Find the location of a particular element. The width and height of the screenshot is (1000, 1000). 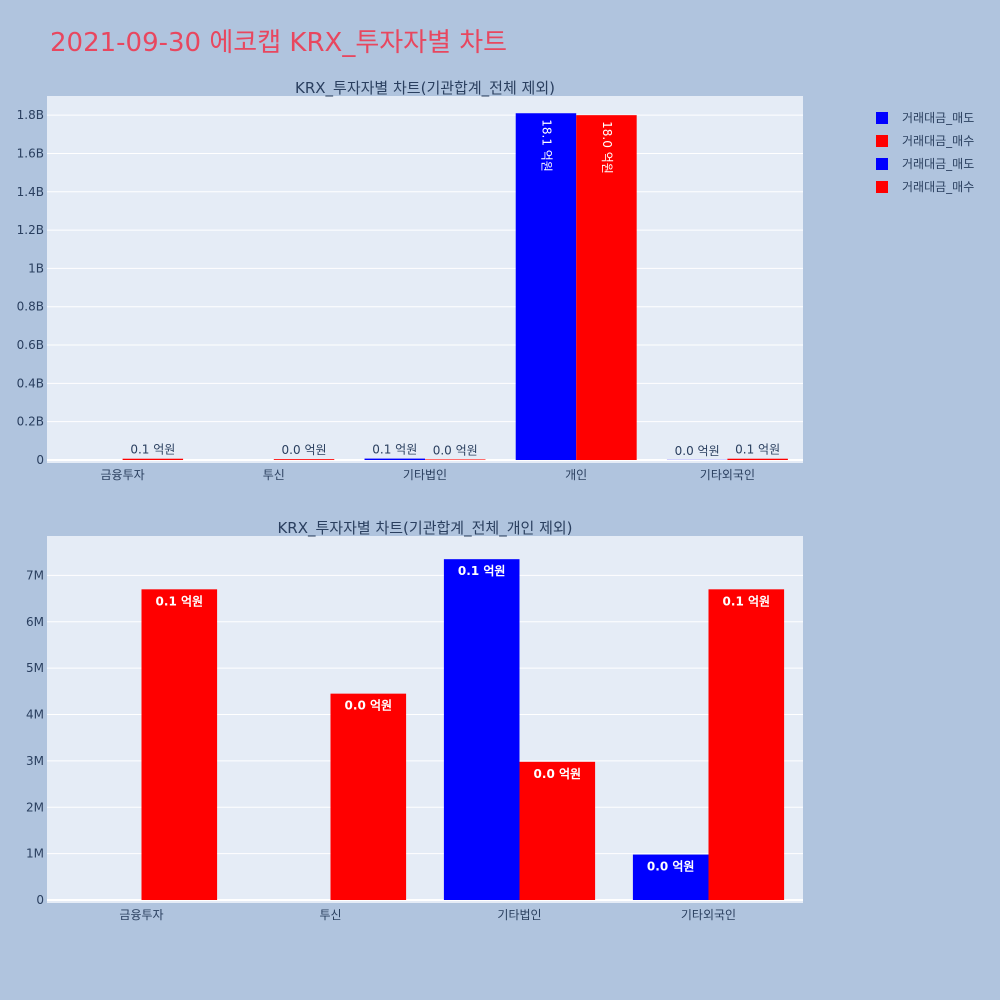

chart-title: KRX_투자자별 차트(기관합계_전체 제외) is located at coordinates (425, 88).